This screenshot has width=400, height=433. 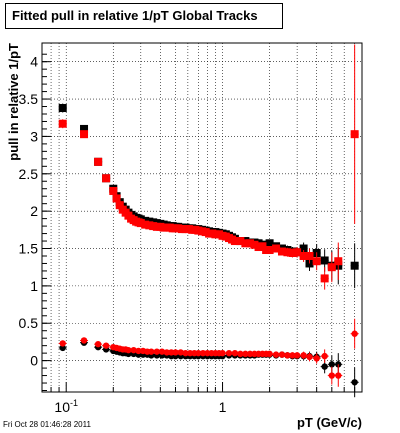 What do you see at coordinates (47, 424) in the screenshot?
I see `timestamp: Fri Oct 28 01:46:28 2011` at bounding box center [47, 424].